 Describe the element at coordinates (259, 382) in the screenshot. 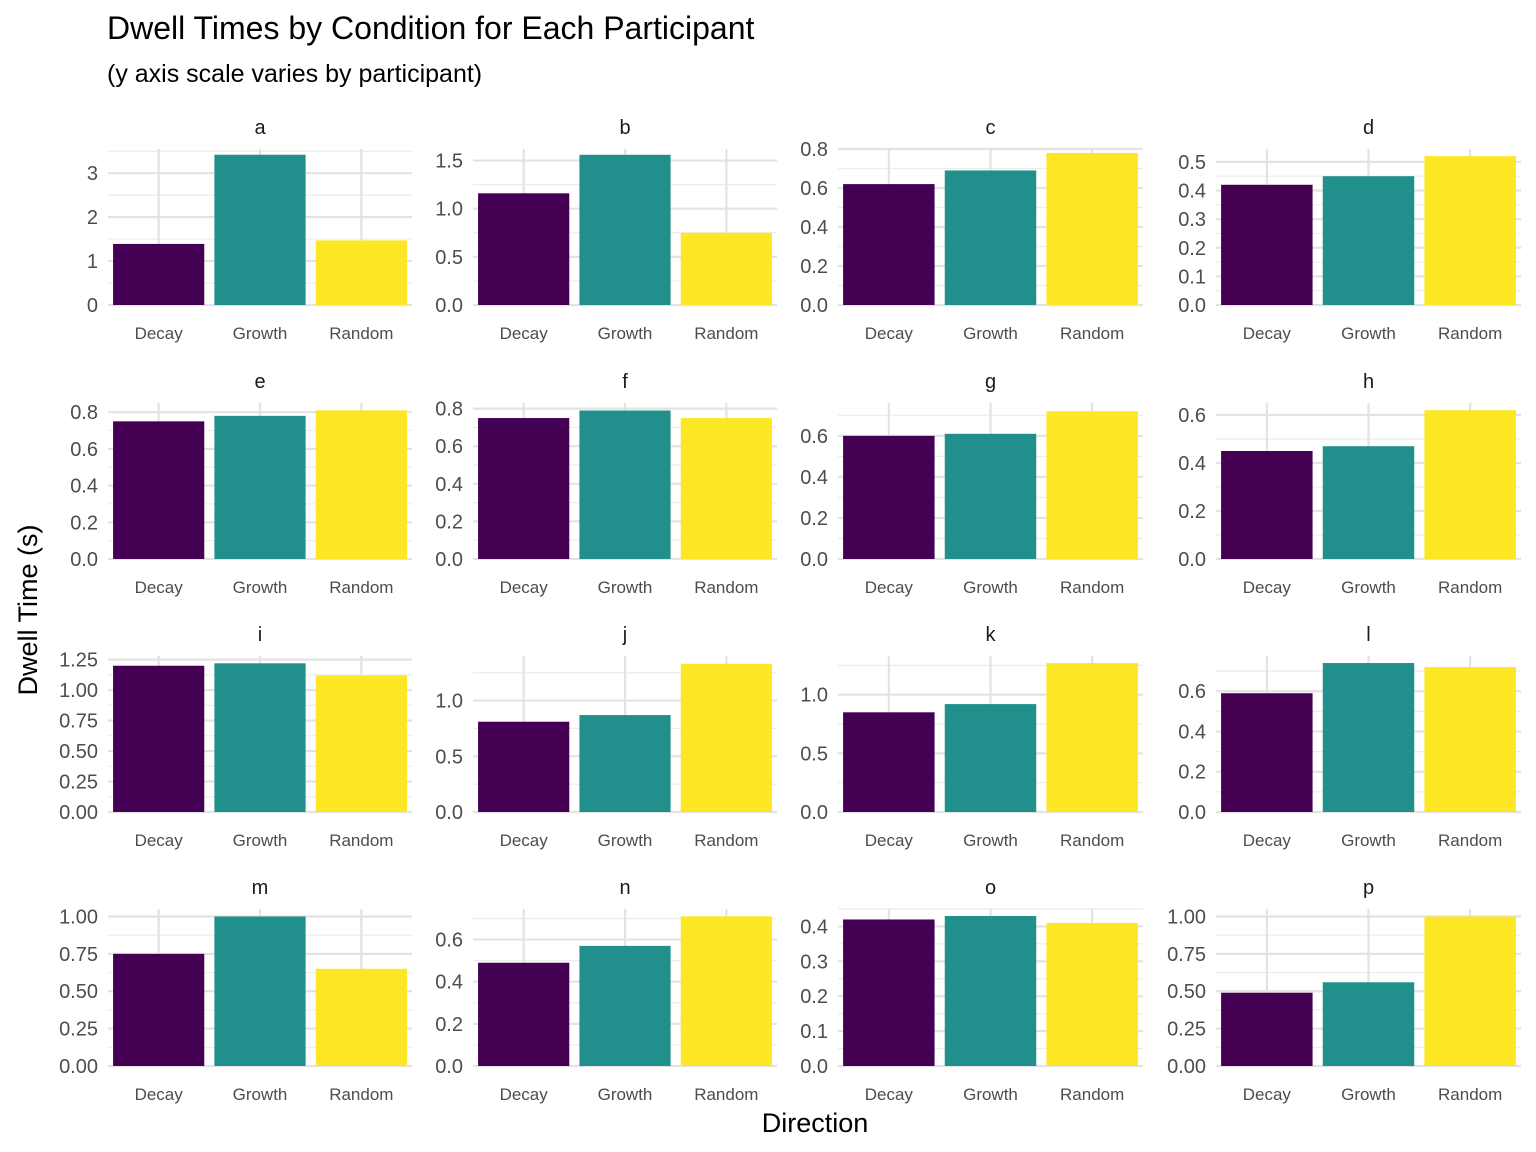

I see `panel-label: e` at that location.